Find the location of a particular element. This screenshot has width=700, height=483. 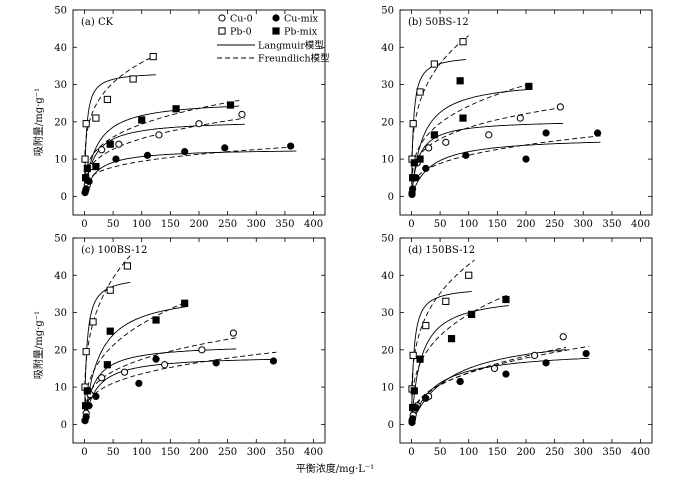

series-cu-mix is located at coordinates (499, 388).